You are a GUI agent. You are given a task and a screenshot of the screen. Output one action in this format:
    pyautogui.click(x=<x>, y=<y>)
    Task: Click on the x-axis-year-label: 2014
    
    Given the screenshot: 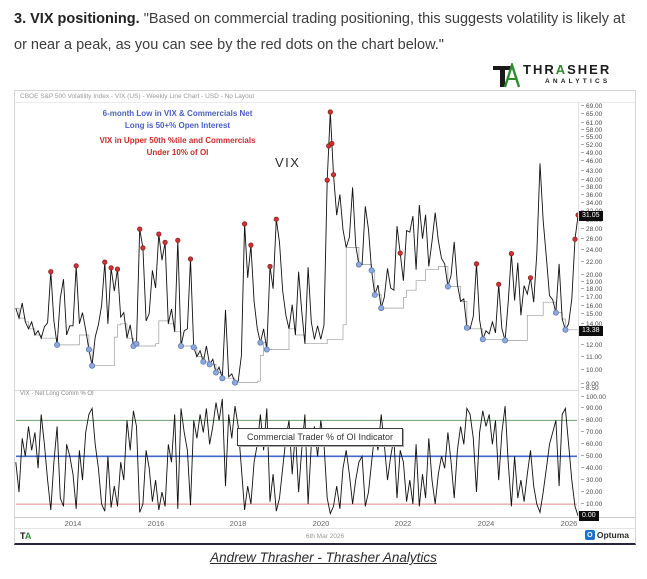 What is the action you would take?
    pyautogui.click(x=73, y=523)
    